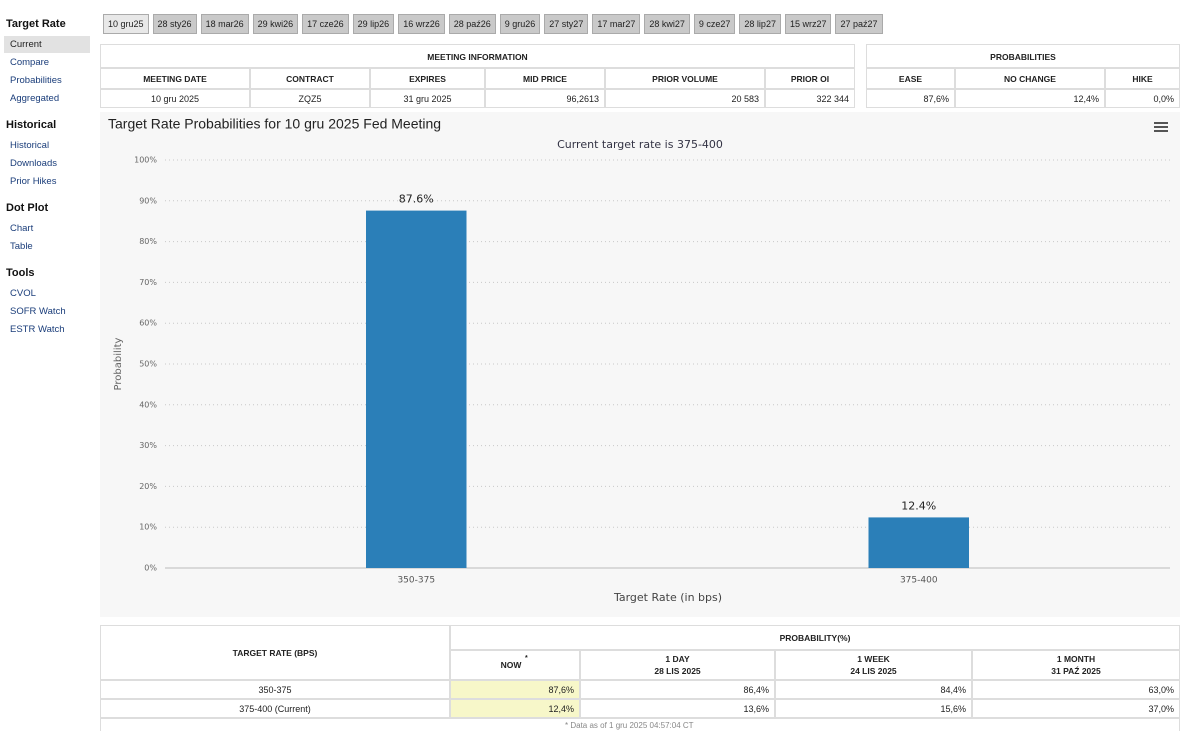  What do you see at coordinates (325, 24) in the screenshot?
I see `meeting-tab: 17 cze26` at bounding box center [325, 24].